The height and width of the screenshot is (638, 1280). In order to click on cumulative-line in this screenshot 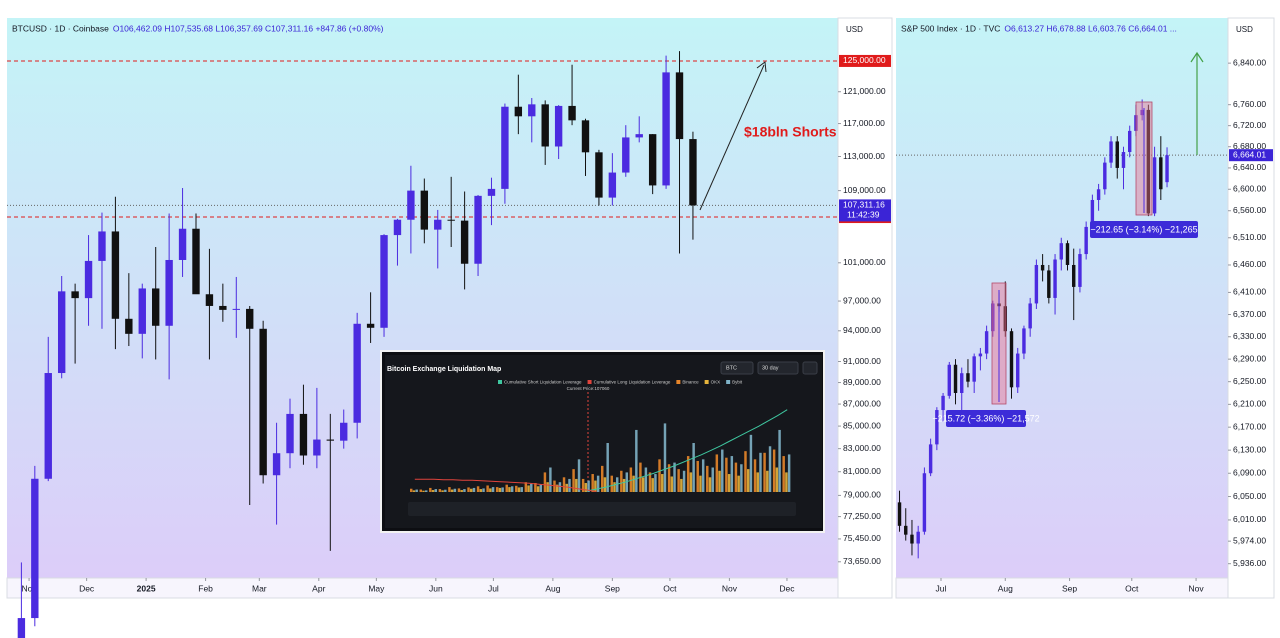, I will do `click(505, 485)`.